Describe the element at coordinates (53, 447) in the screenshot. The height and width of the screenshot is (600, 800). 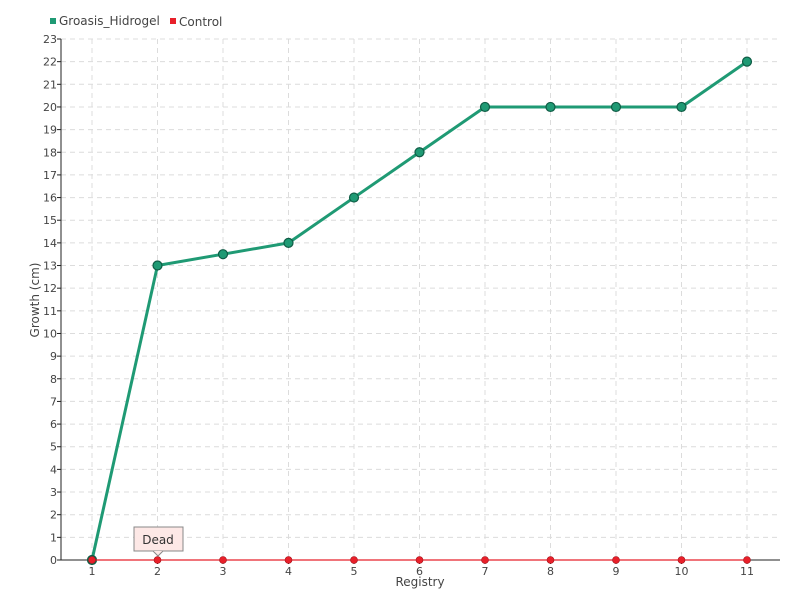
I see `y-tick-label: 5` at that location.